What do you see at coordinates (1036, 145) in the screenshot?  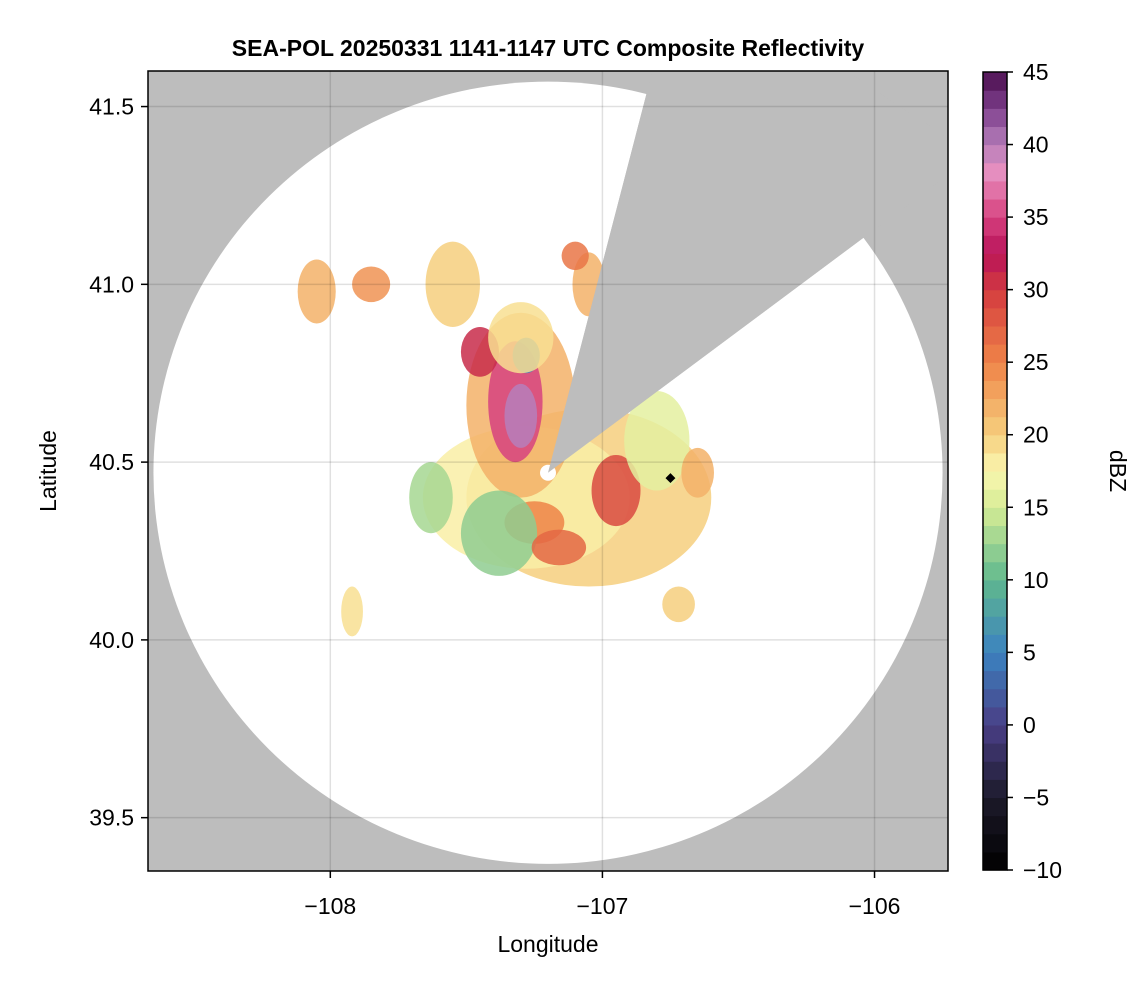 I see `colorbar-tick-label: 40` at bounding box center [1036, 145].